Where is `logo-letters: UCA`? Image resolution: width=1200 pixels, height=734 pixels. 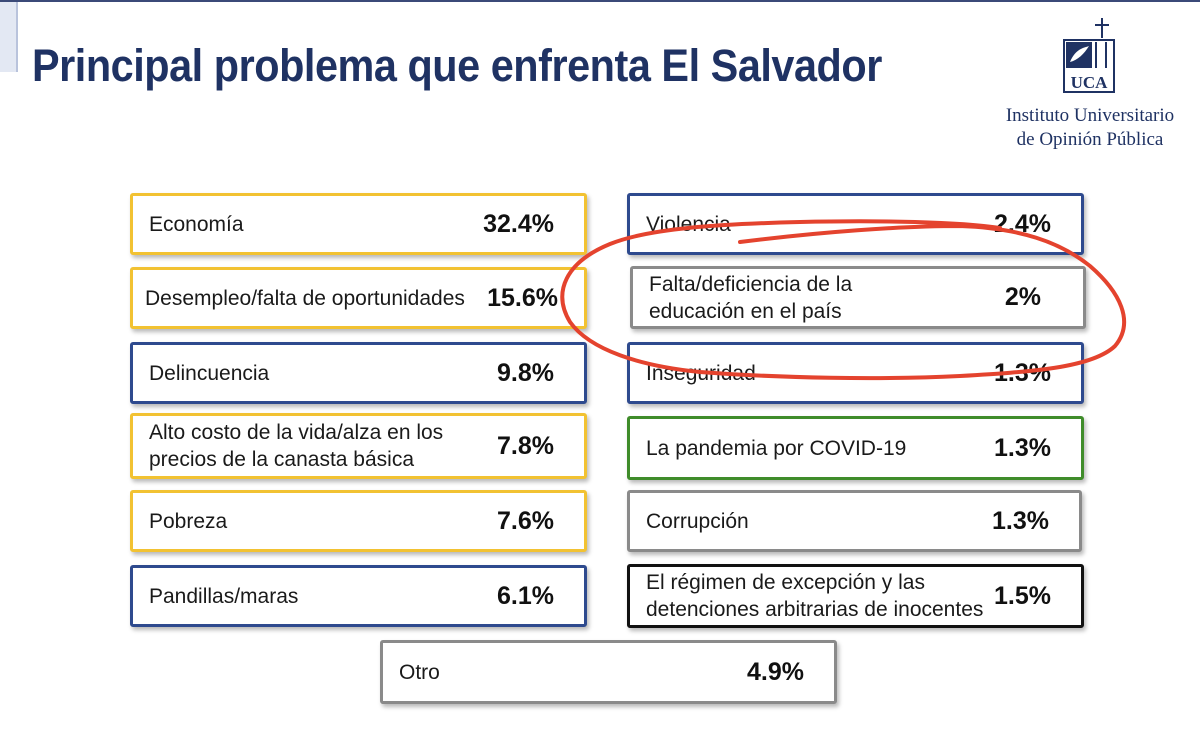
logo-letters: UCA is located at coordinates (1090, 82).